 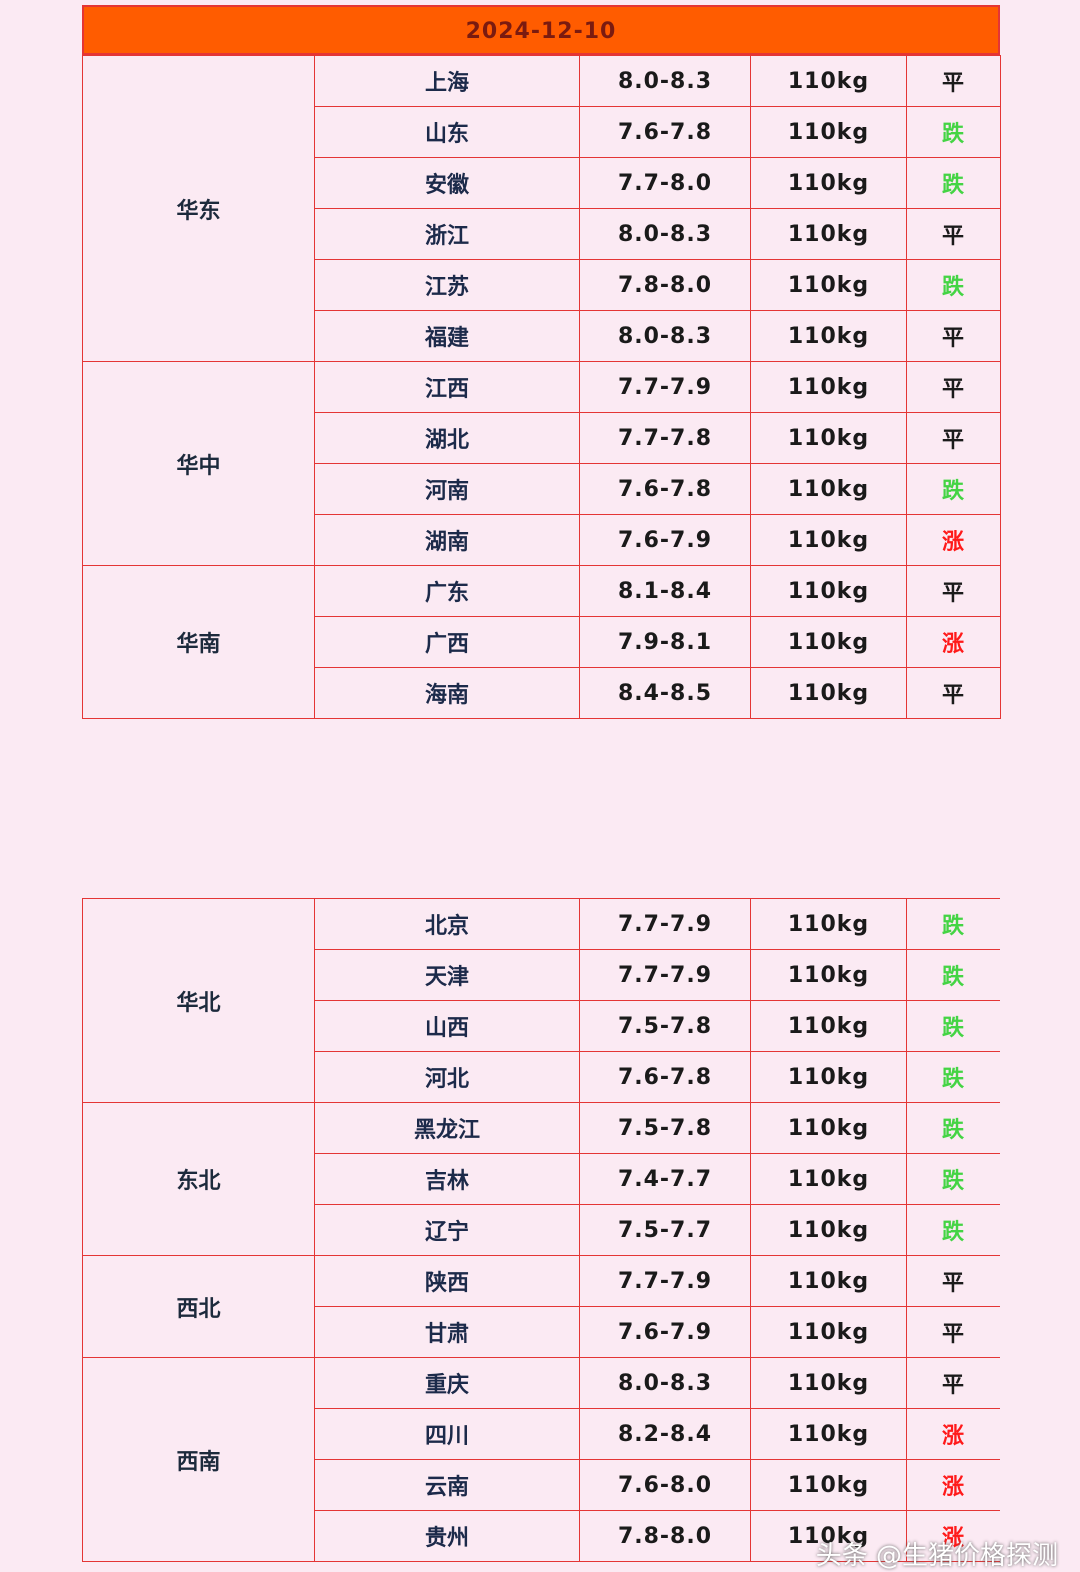 What do you see at coordinates (198, 642) in the screenshot?
I see `region: 华南` at bounding box center [198, 642].